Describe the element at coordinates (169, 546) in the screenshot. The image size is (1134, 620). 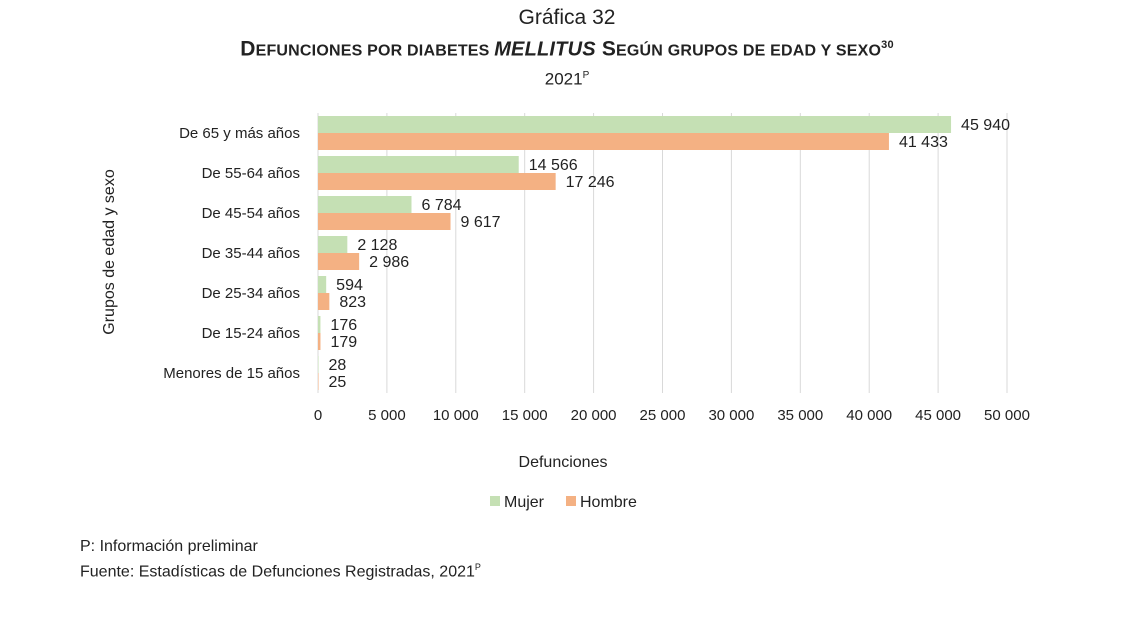
I see `footnote-preliminary: P: Información preliminar` at that location.